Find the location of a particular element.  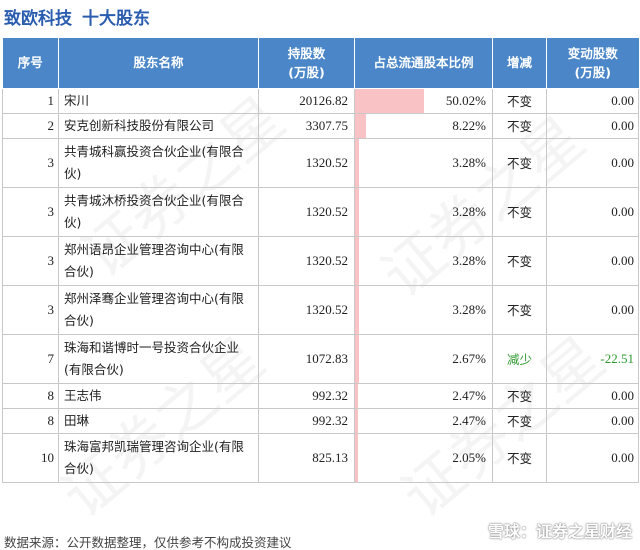

brand-text: 雪球：证券之星财经 is located at coordinates (559, 531).